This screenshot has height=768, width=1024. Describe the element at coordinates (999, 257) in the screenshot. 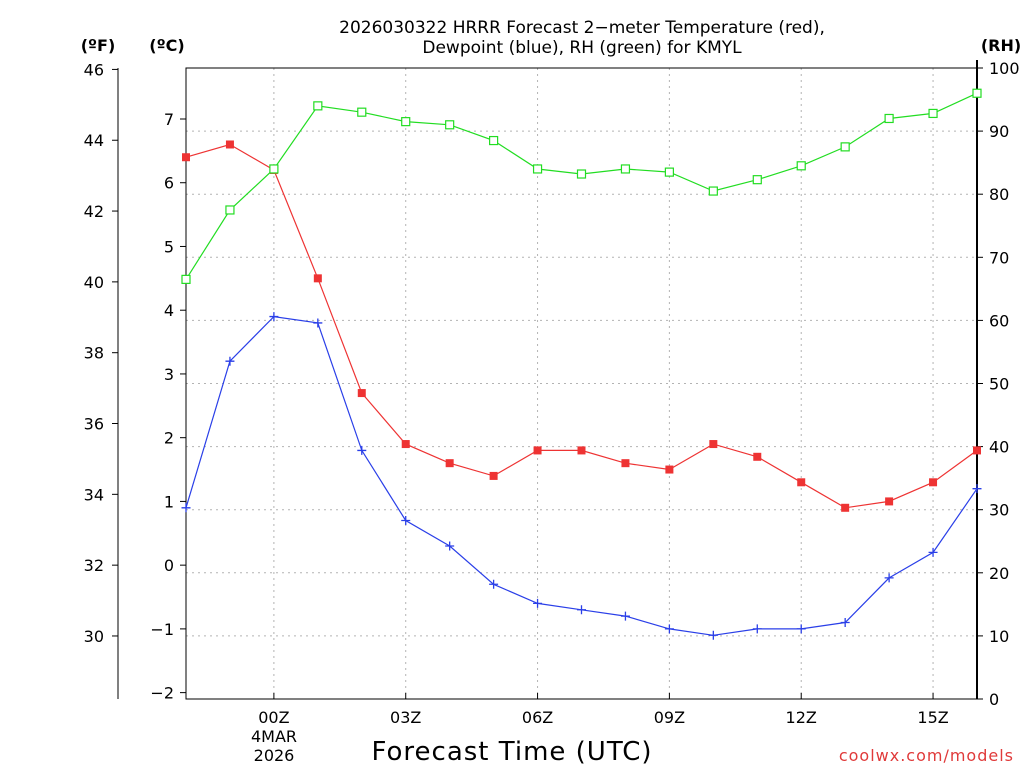

I see `rh-tick-label: 70` at that location.